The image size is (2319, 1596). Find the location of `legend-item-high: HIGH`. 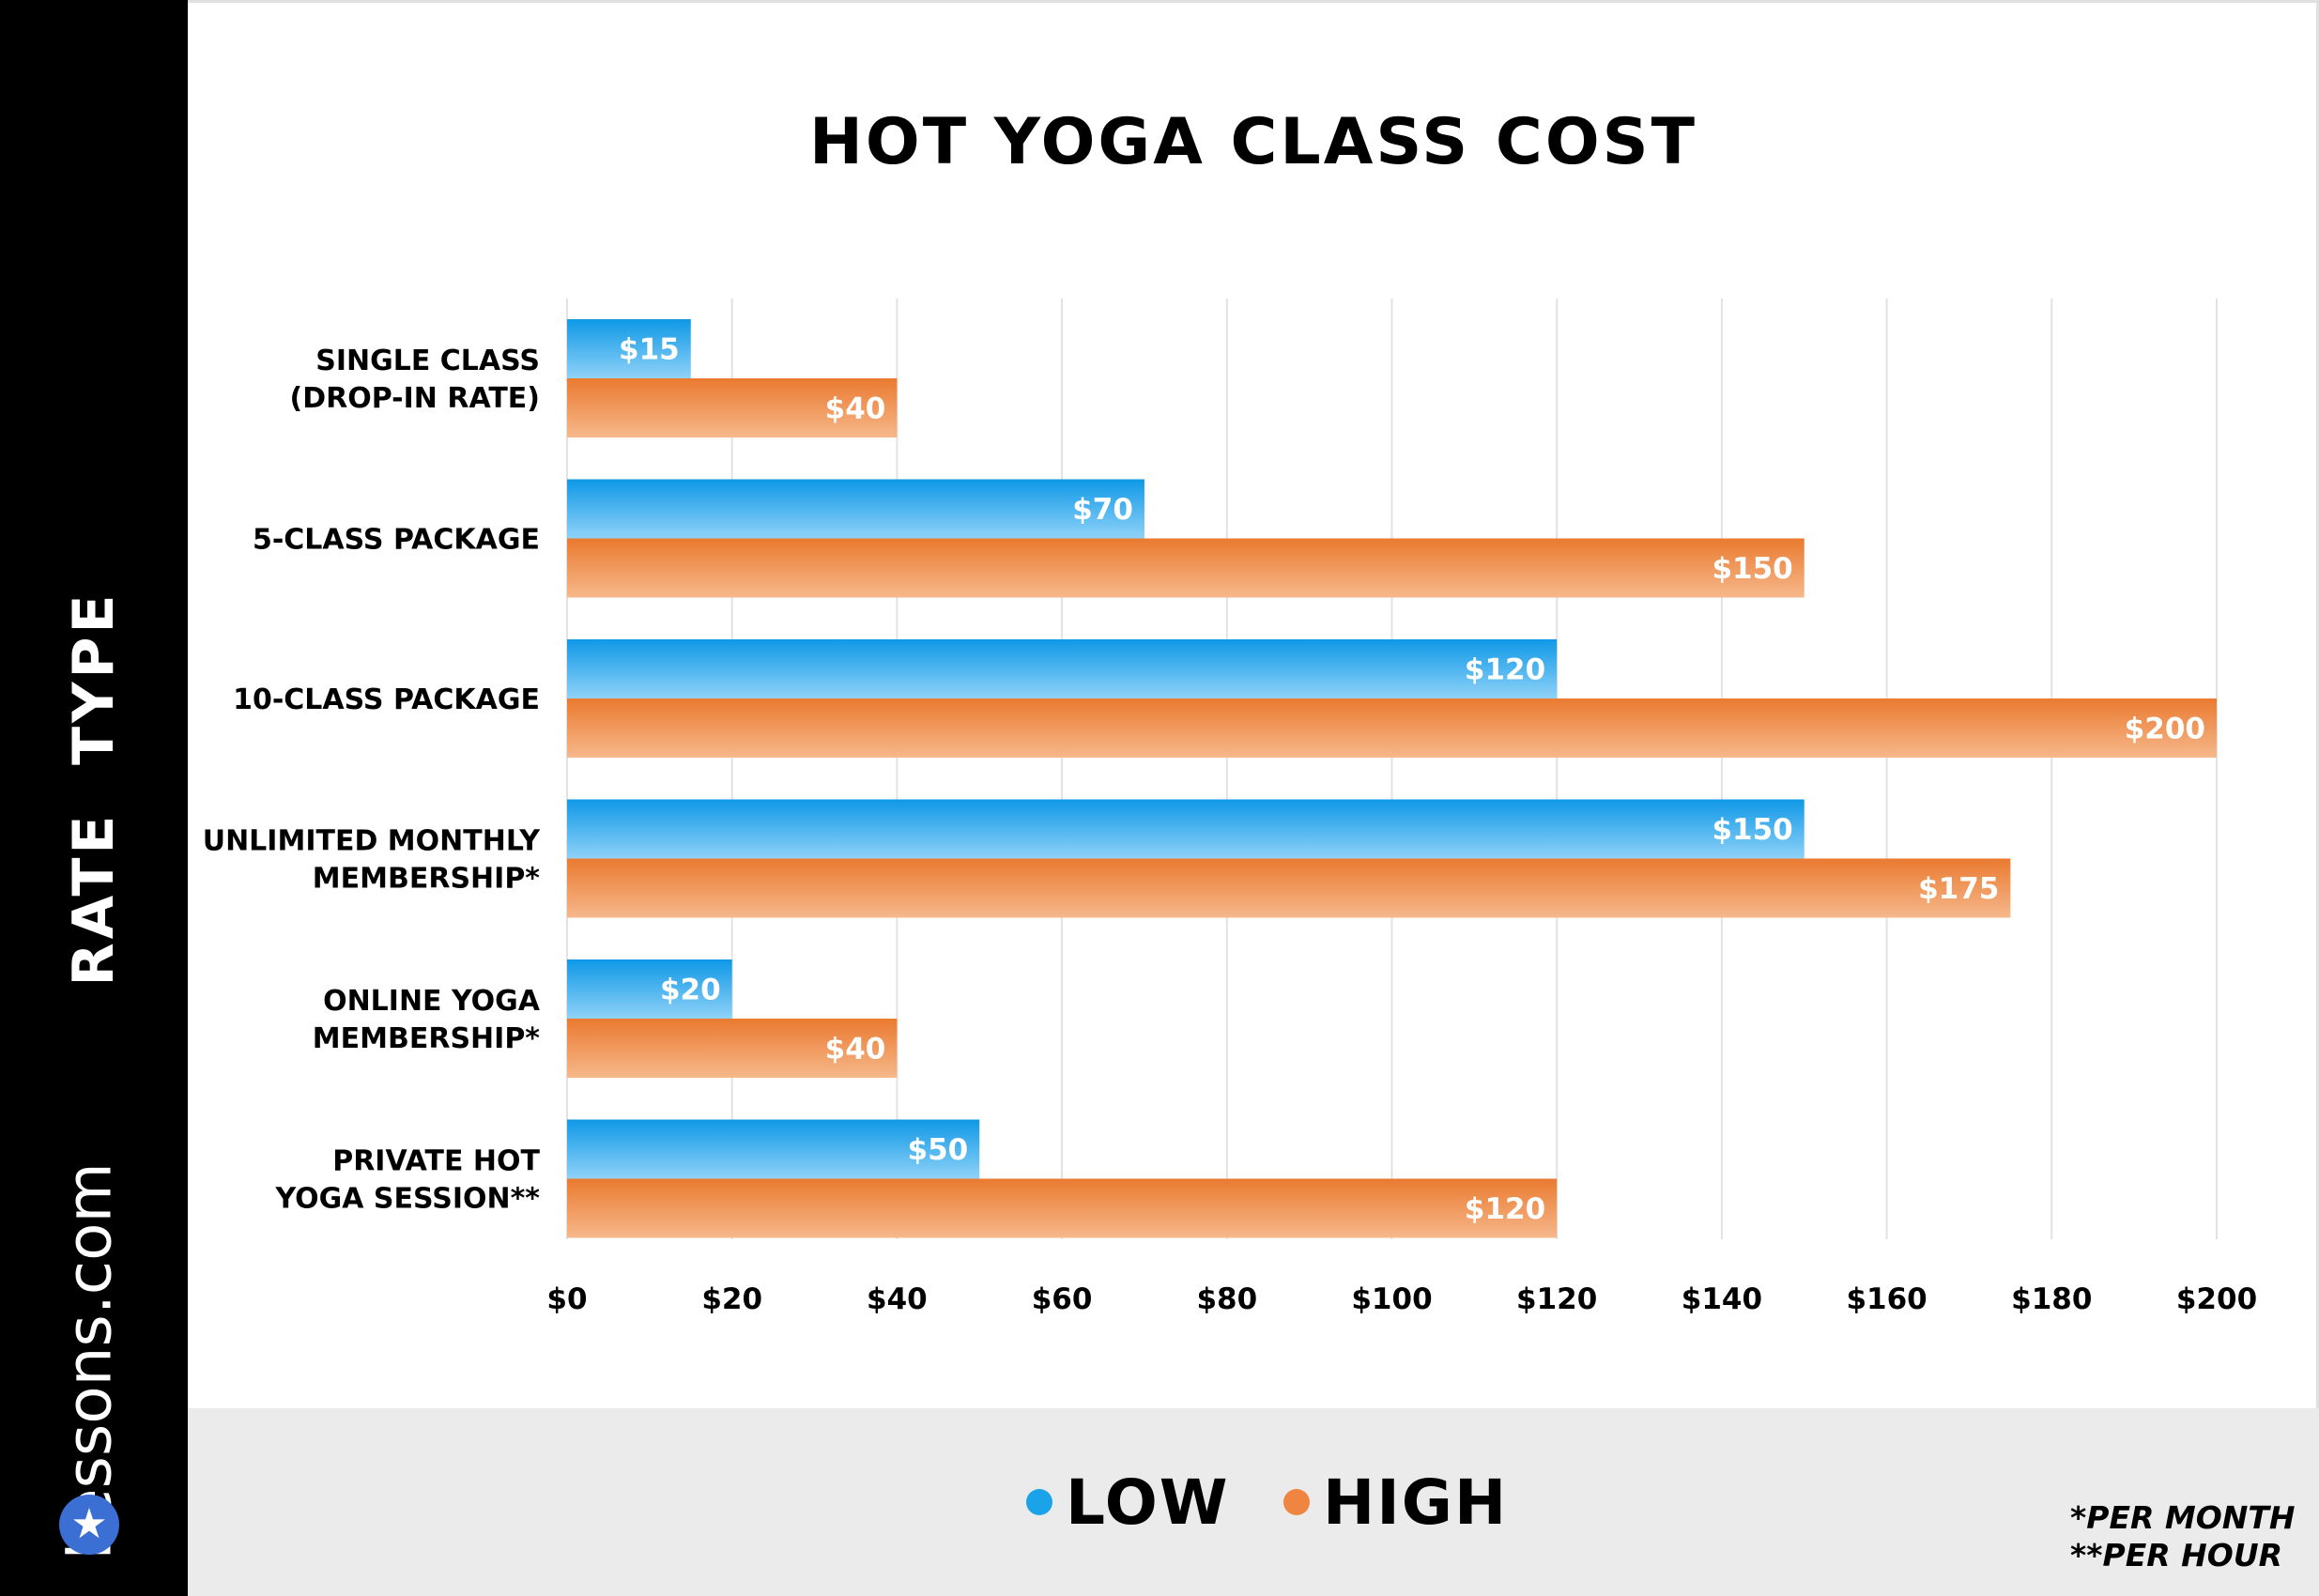

legend-item-high: HIGH is located at coordinates (1395, 1503).